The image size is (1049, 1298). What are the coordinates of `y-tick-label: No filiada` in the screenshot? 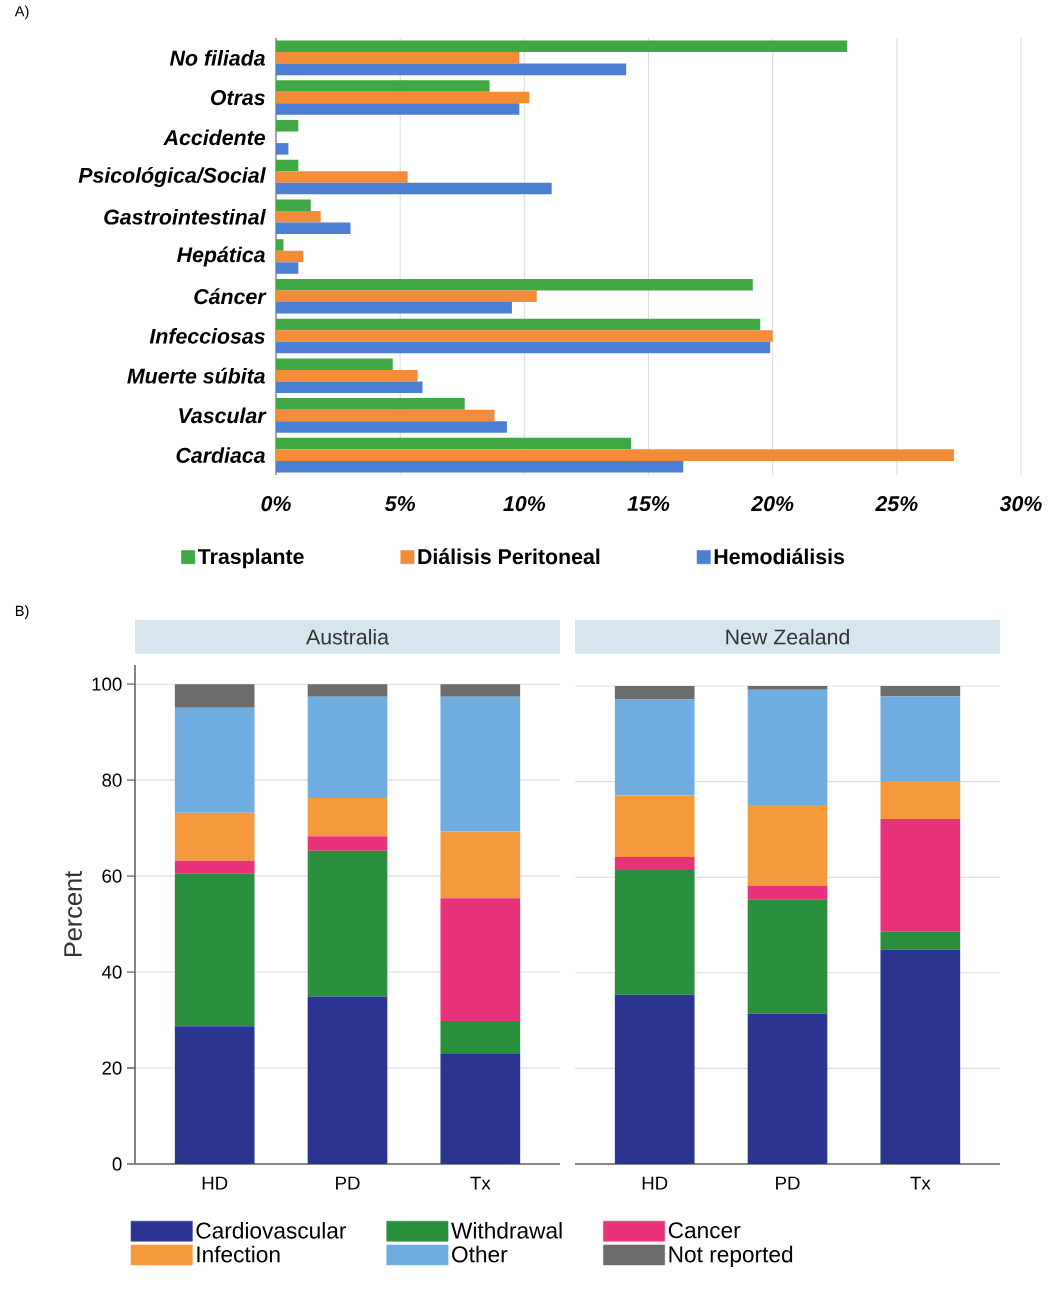 It's located at (217, 58).